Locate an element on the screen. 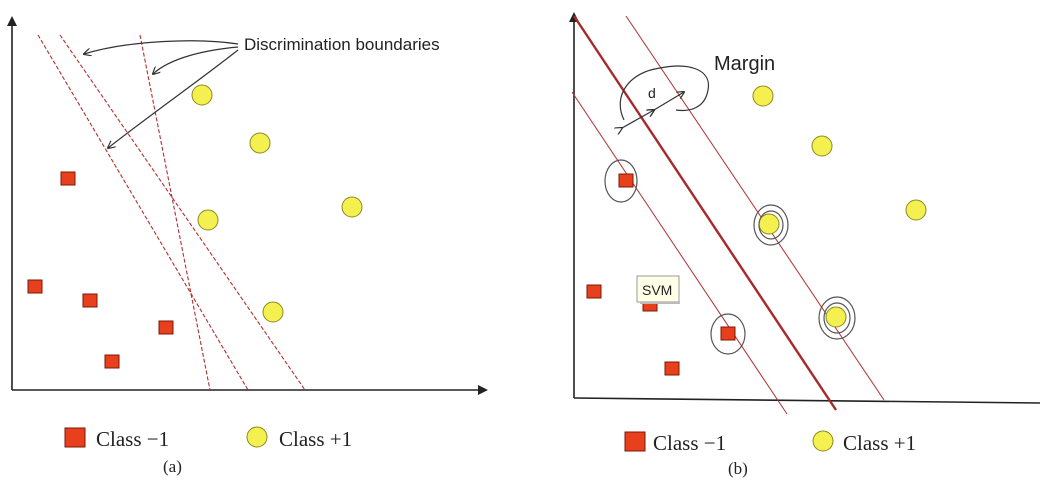 This screenshot has height=480, width=1046. panel-a-caption: (a) is located at coordinates (172, 466).